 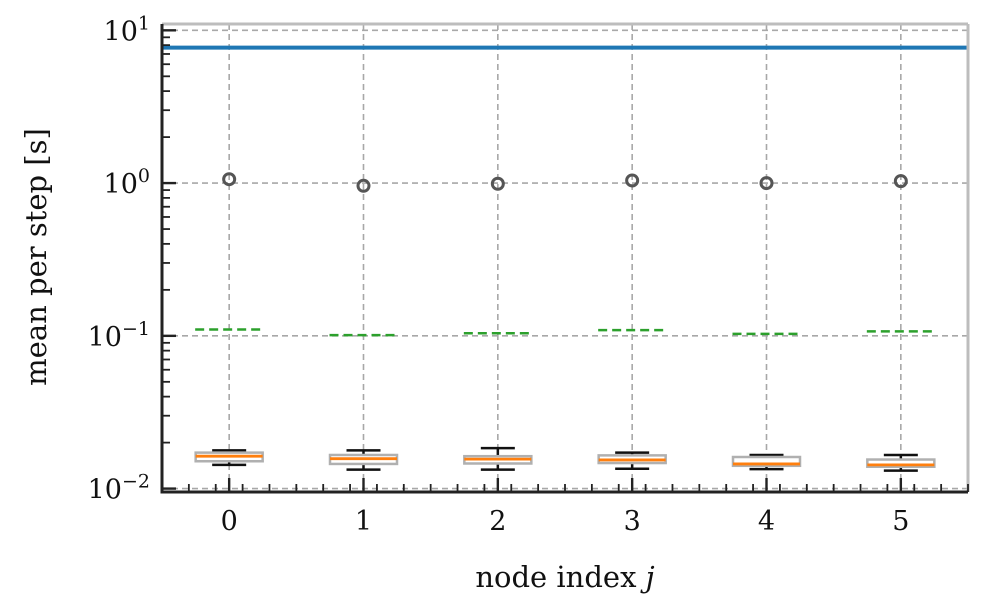 I want to click on x-axis-label-variable: j, so click(x=647, y=577).